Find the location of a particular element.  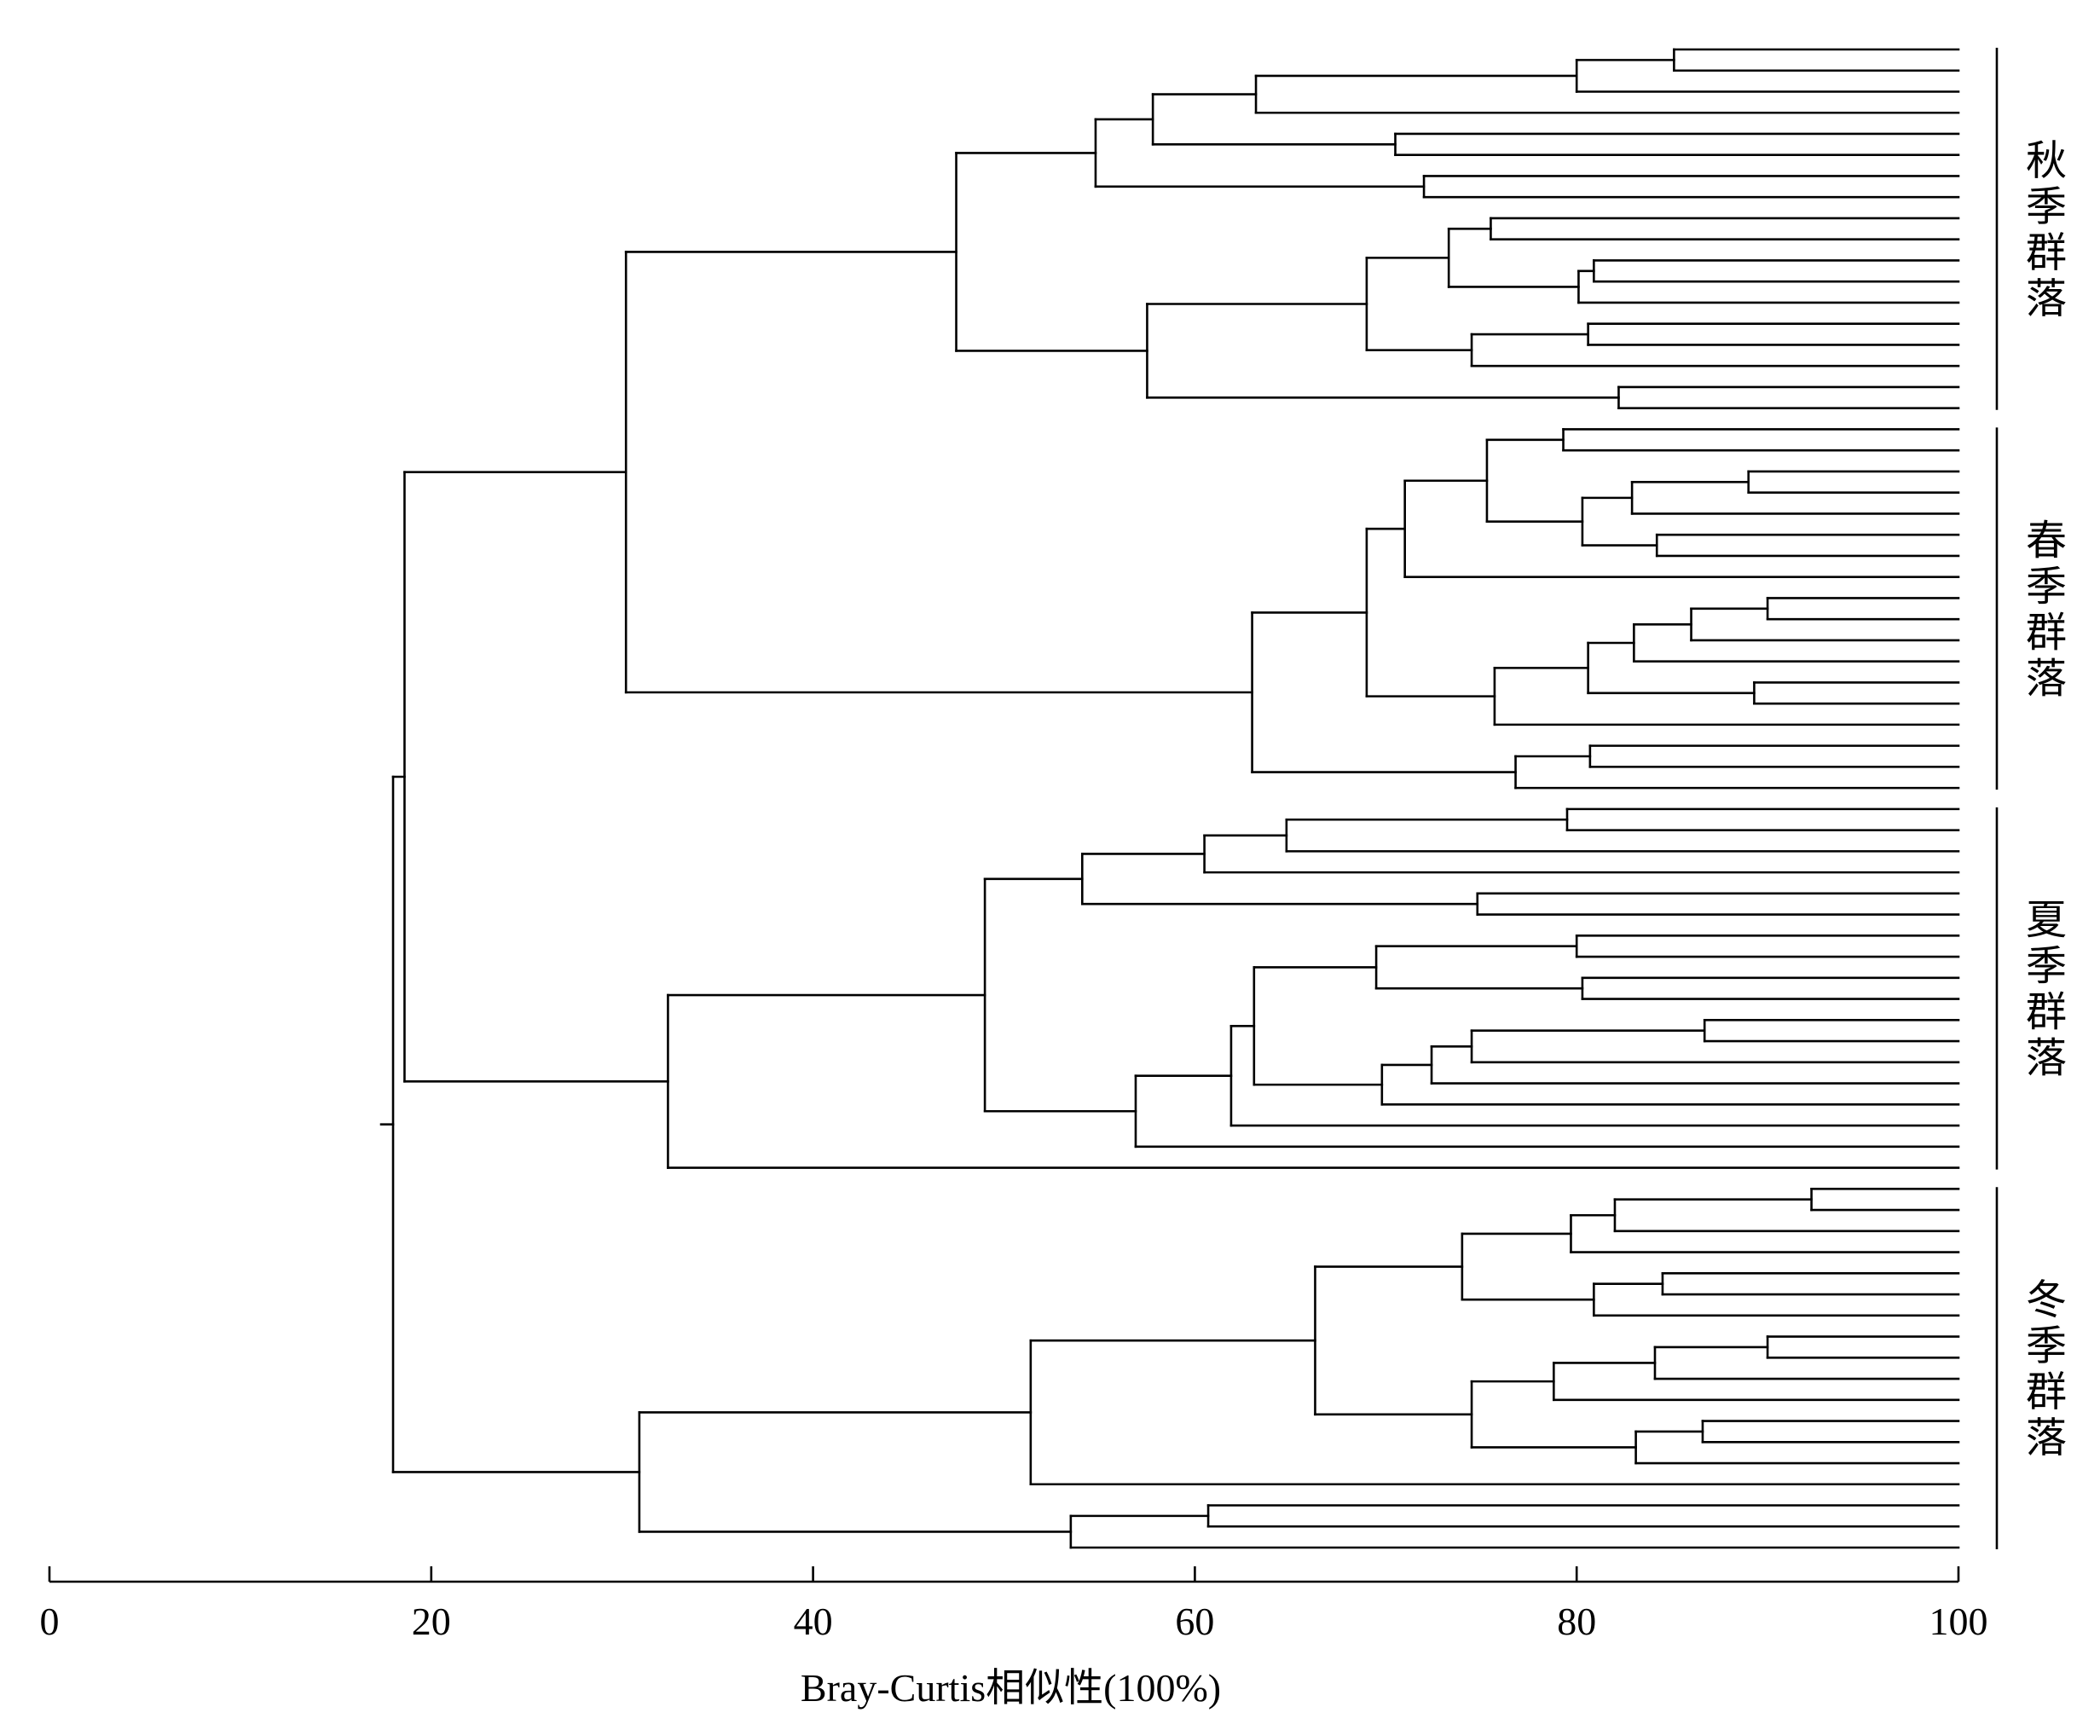

season-group-label: 夏季群落 is located at coordinates (2046, 990).